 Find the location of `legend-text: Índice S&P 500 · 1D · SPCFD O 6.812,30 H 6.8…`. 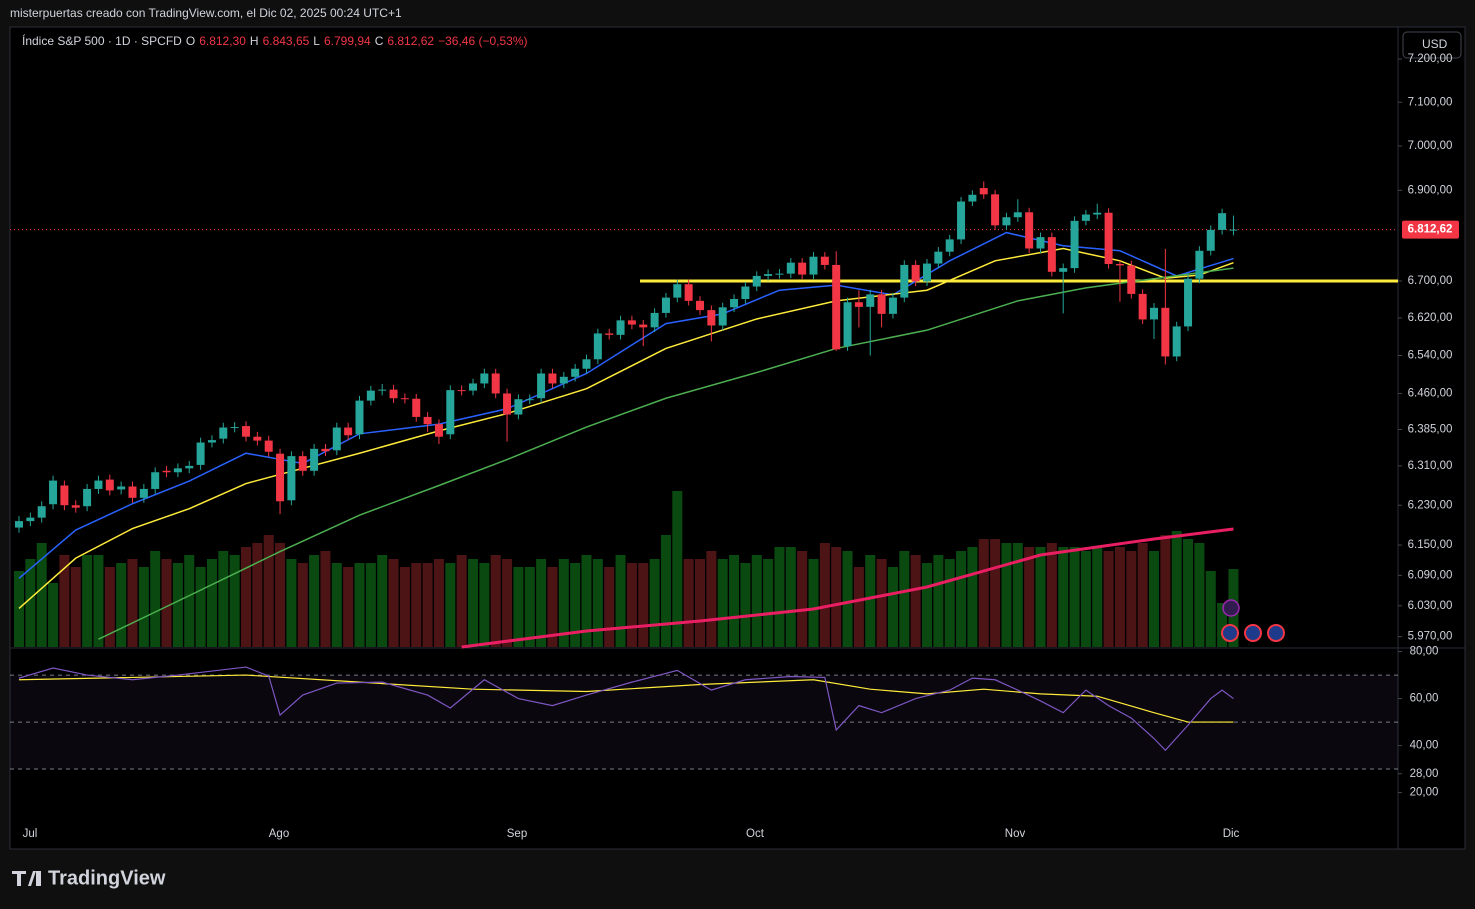

legend-text: Índice S&P 500 · 1D · SPCFD O 6.812,30 H 6.8… is located at coordinates (275, 40).